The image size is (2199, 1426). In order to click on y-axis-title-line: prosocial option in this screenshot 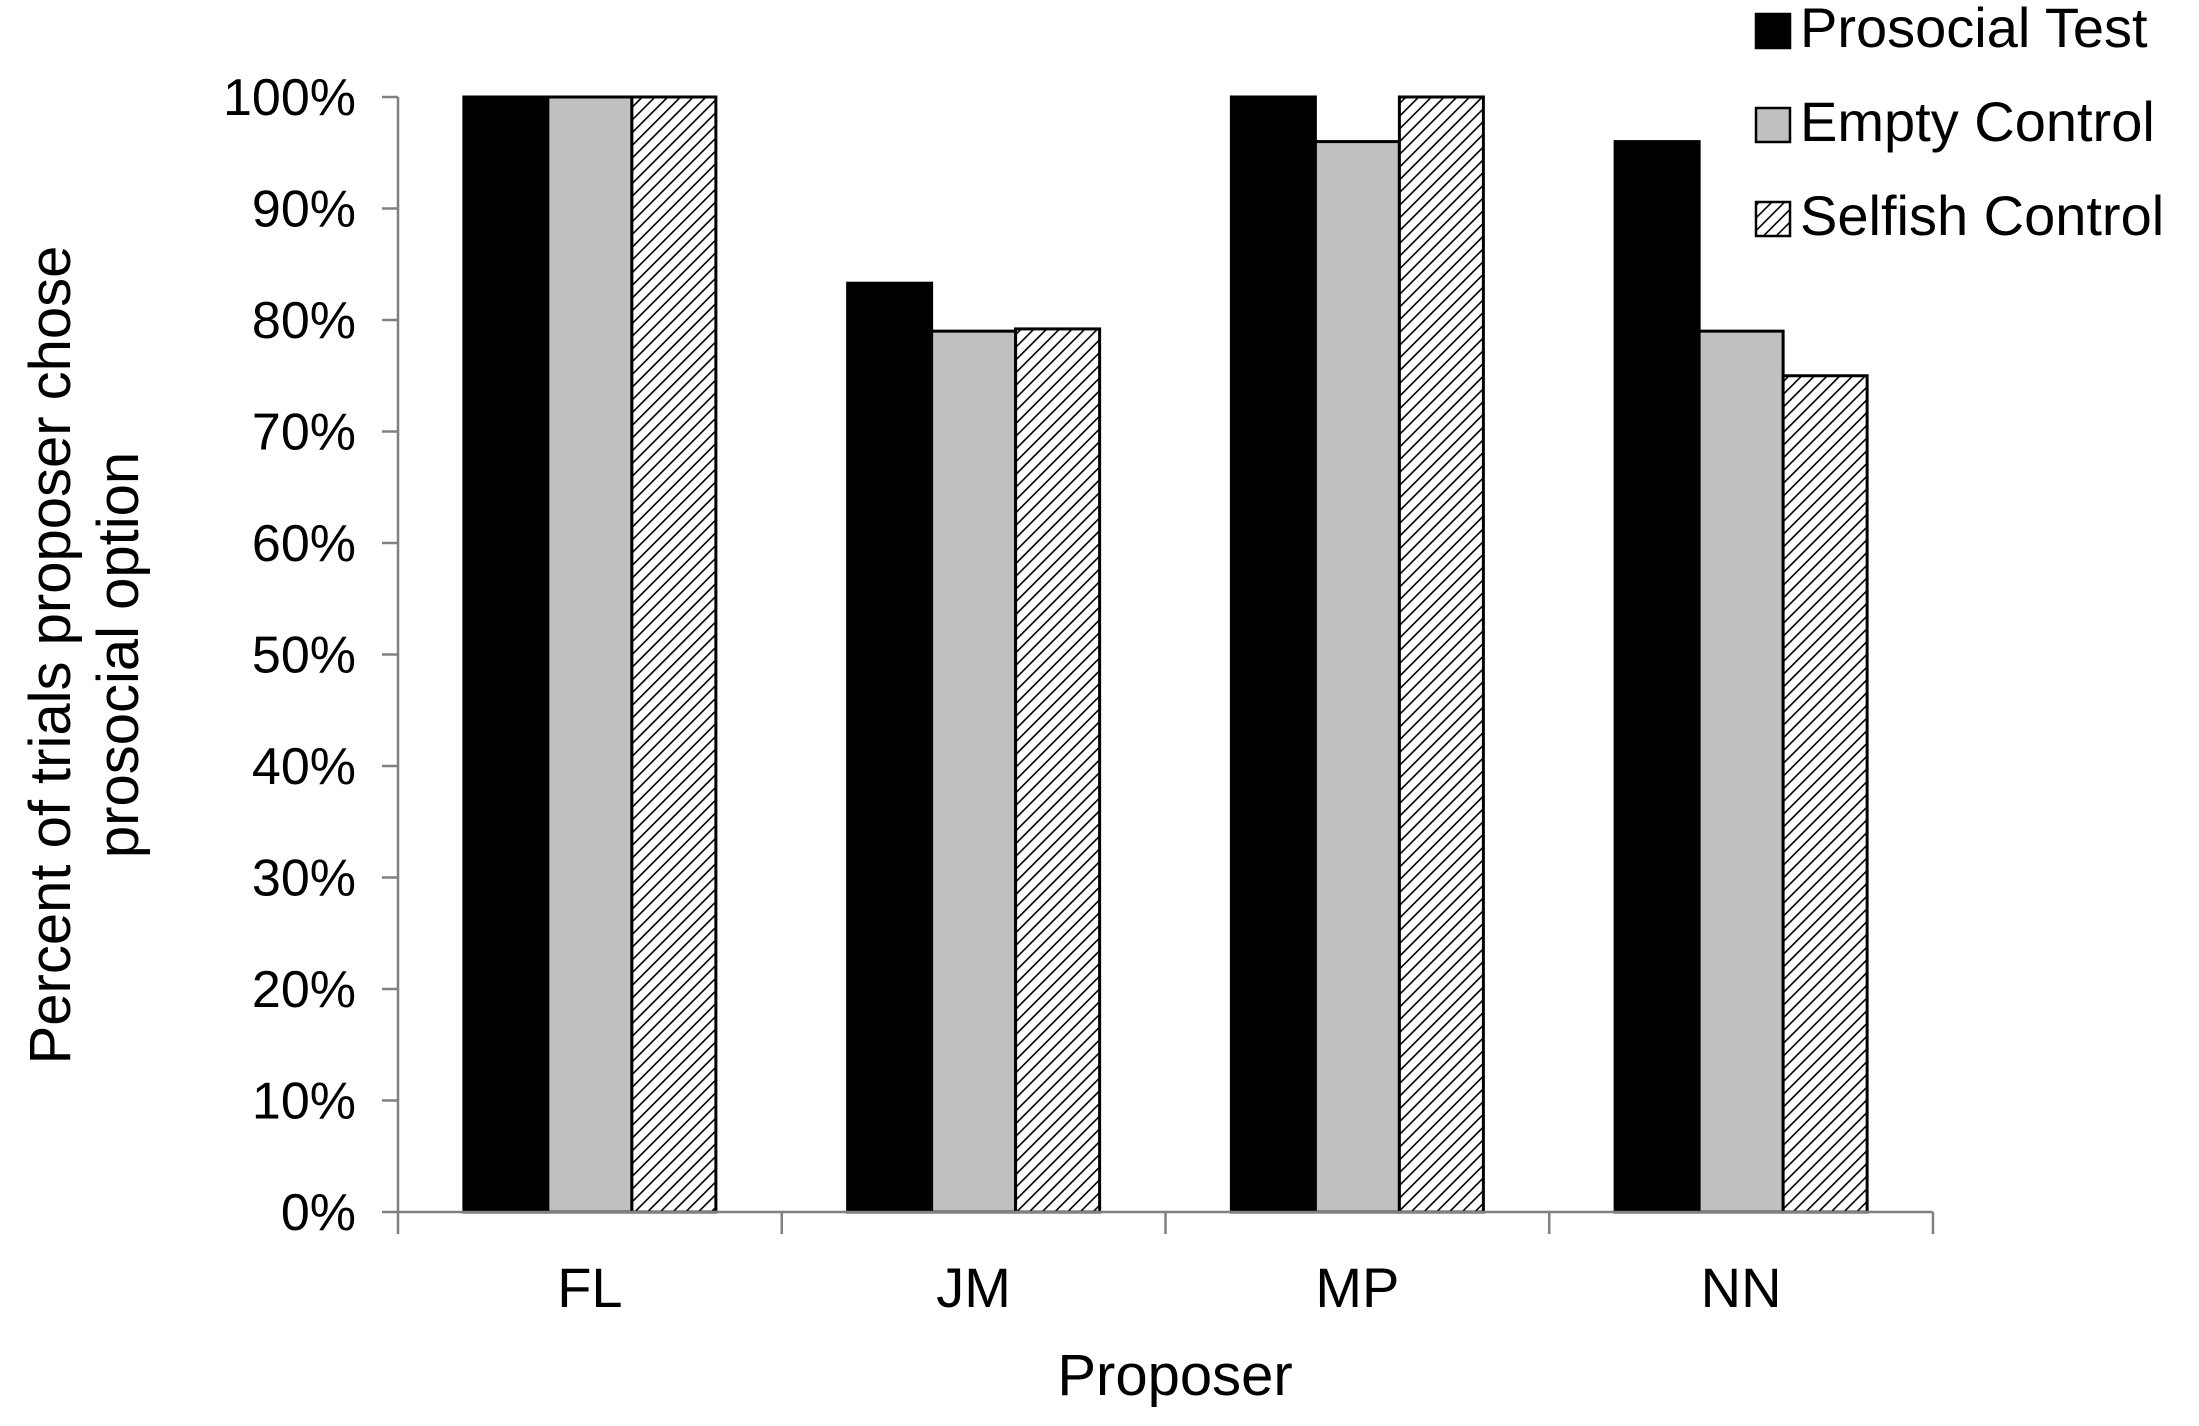, I will do `click(118, 655)`.